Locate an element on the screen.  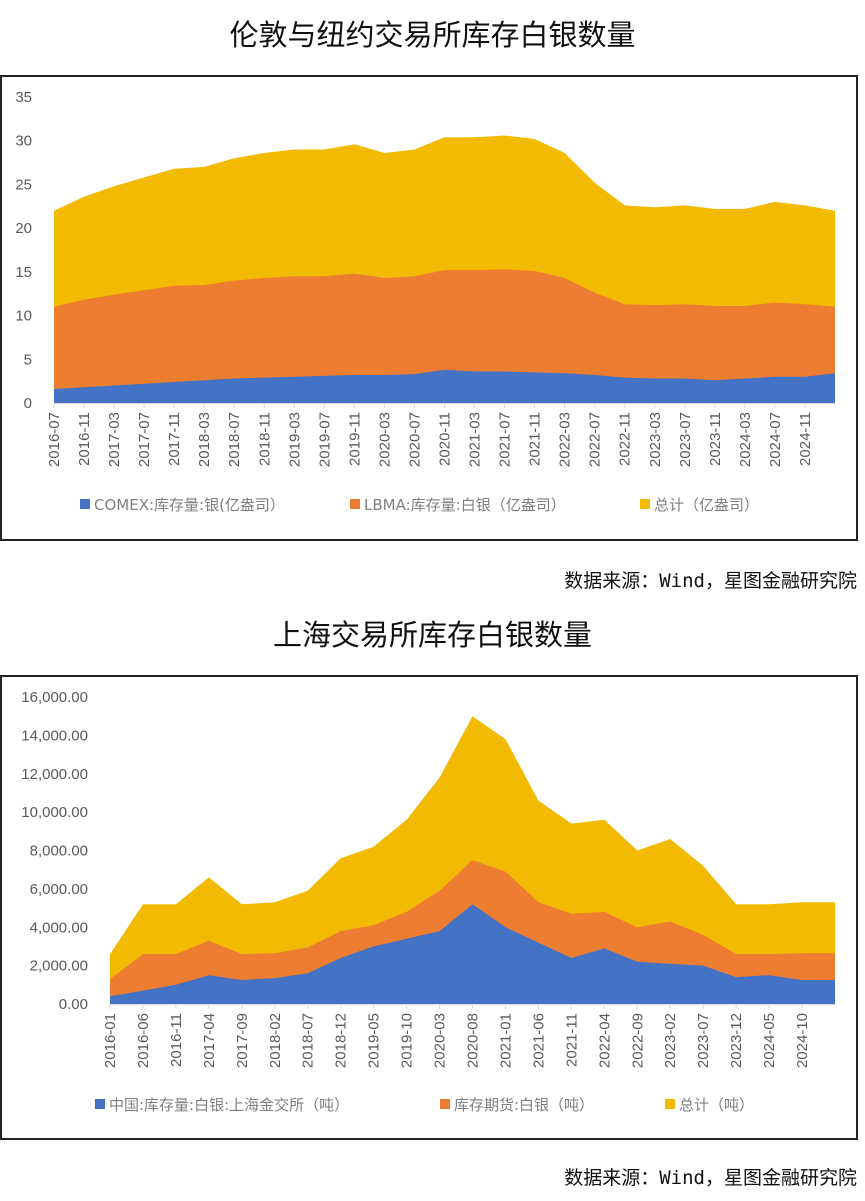
x-tick-label: 2022-04 is located at coordinates (604, 1040).